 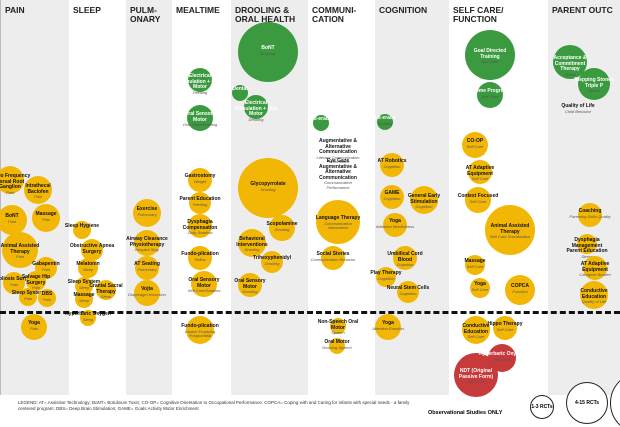 I want to click on label-sub: Pulmonary, so click(x=147, y=269).